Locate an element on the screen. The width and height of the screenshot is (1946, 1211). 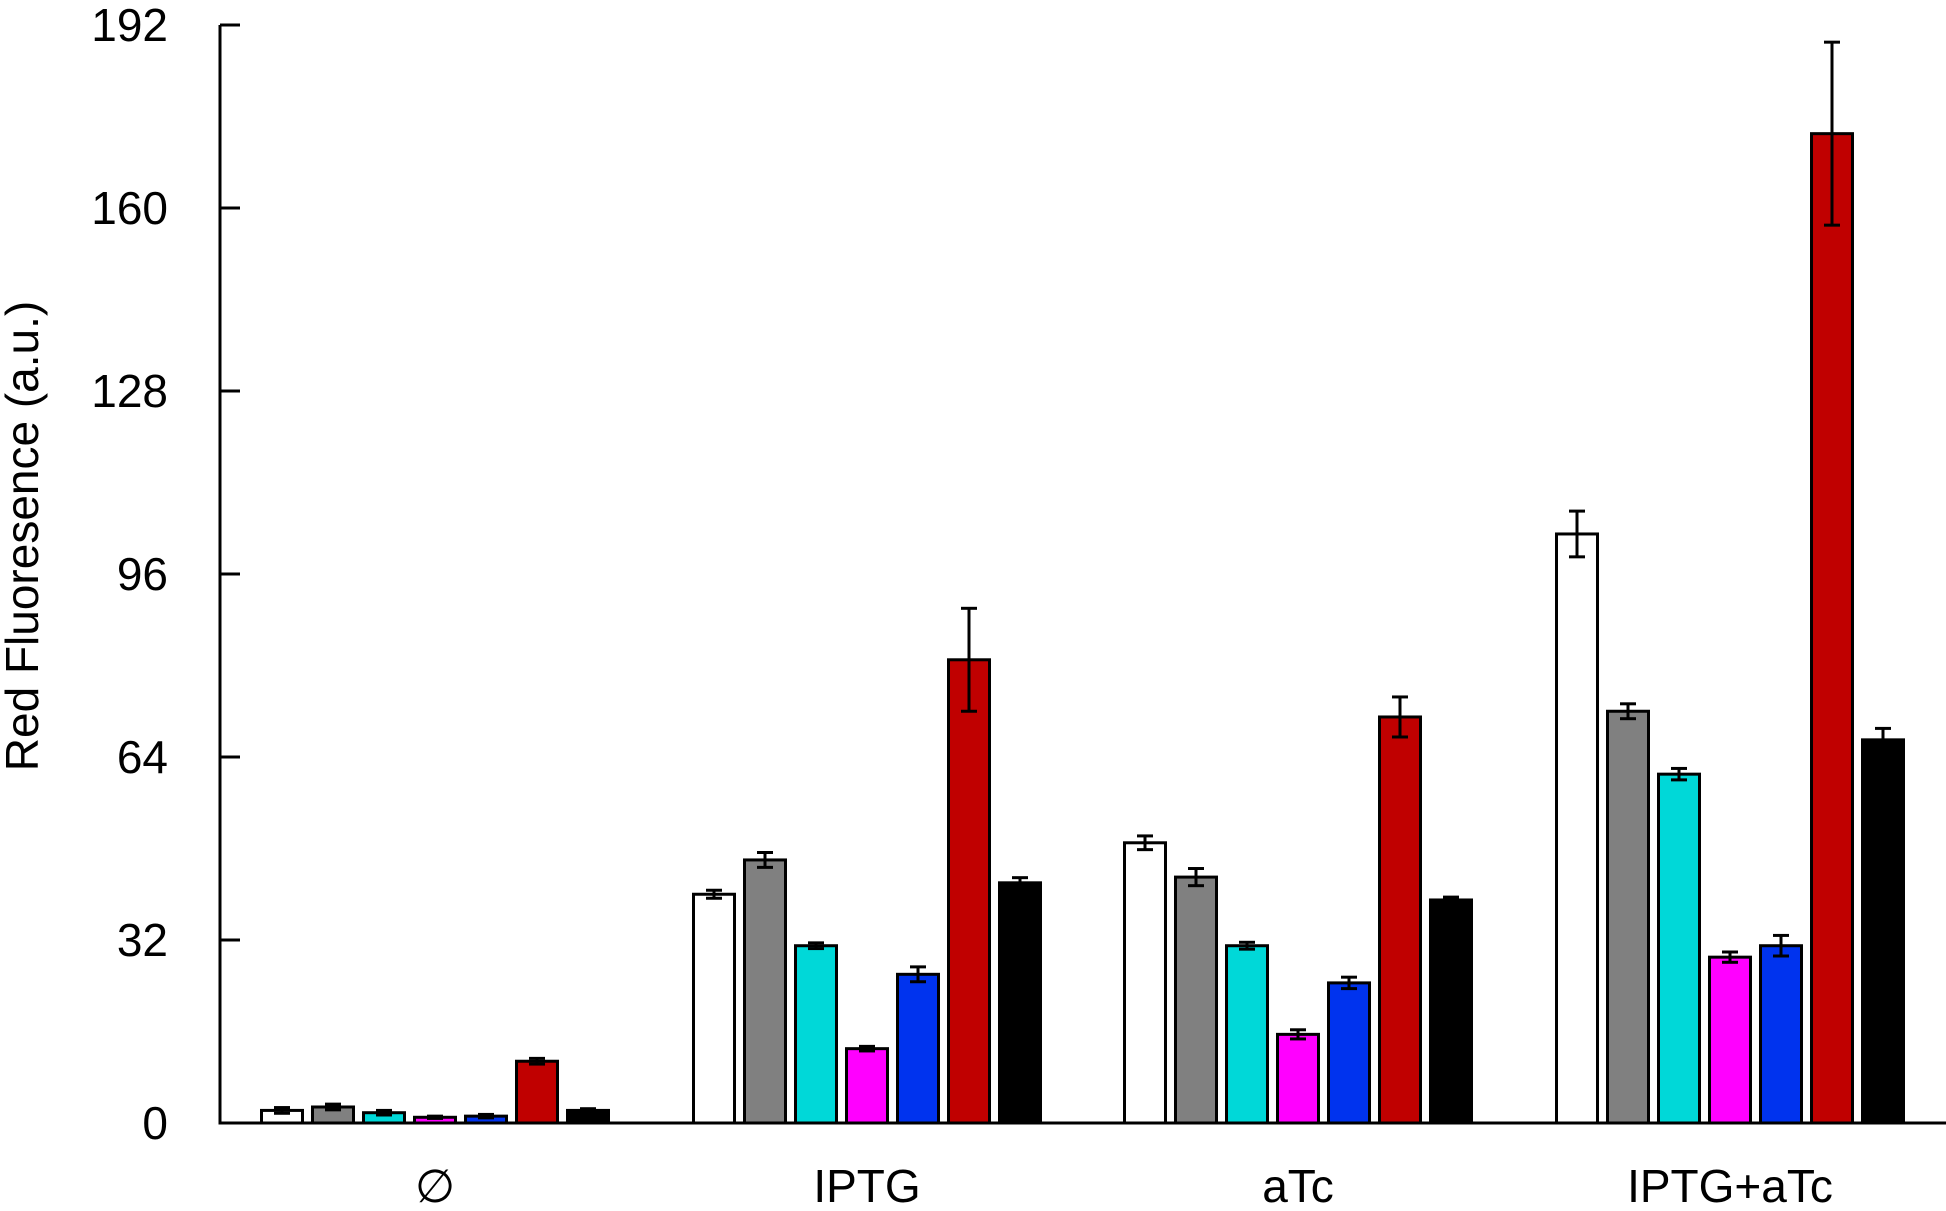
y-tick-label: 160 is located at coordinates (129, 208).